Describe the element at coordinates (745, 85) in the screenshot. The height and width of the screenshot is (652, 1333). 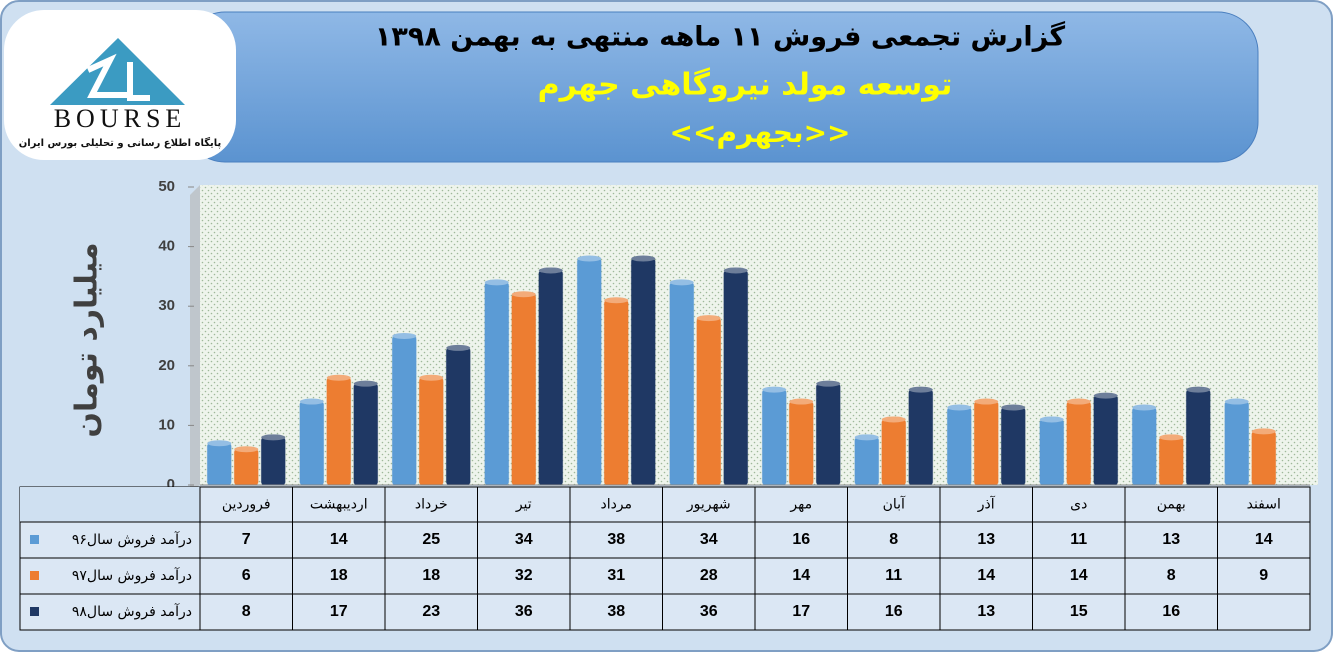
I see `chart-subtitle: توسعه مولد نیروگاهی جهرم` at that location.